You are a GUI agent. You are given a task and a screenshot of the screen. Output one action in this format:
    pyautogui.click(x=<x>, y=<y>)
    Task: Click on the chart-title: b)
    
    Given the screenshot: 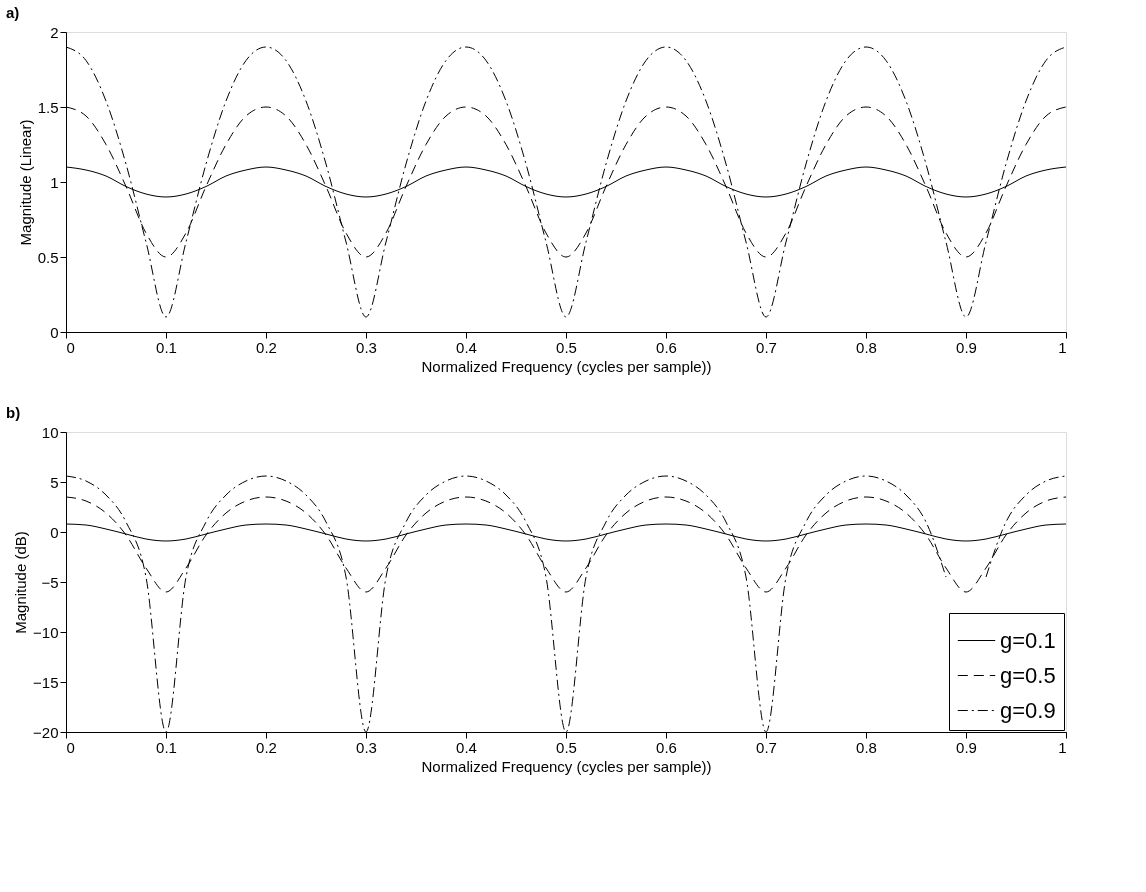 What is the action you would take?
    pyautogui.click(x=13, y=412)
    